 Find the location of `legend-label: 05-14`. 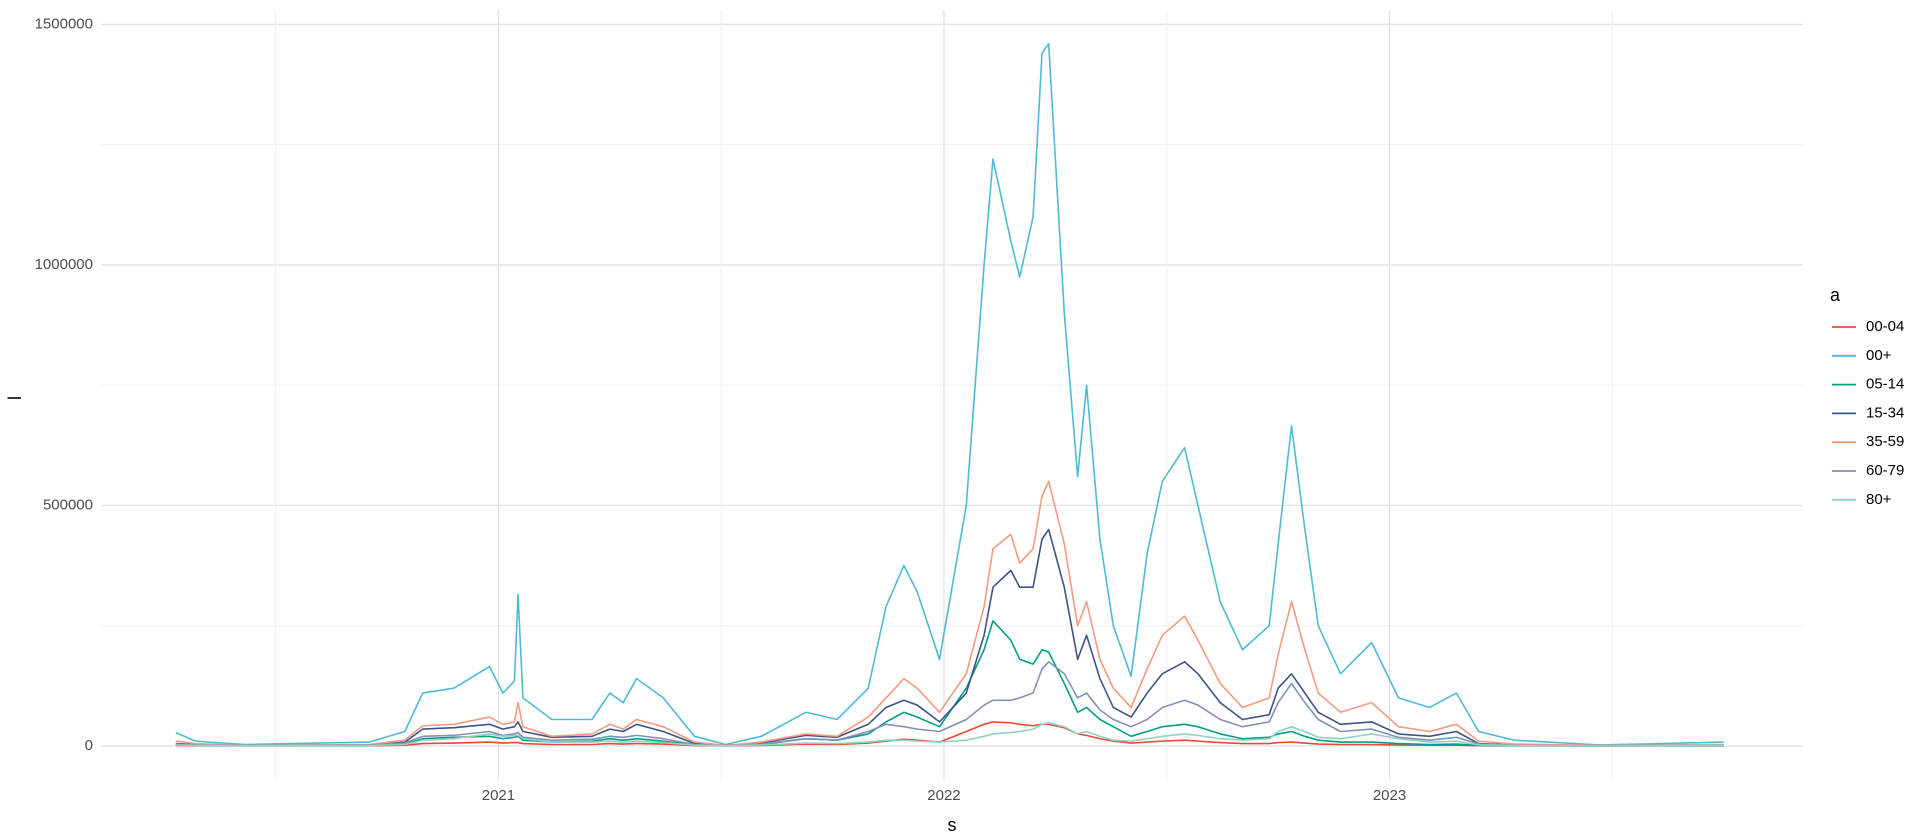

legend-label: 05-14 is located at coordinates (1885, 384).